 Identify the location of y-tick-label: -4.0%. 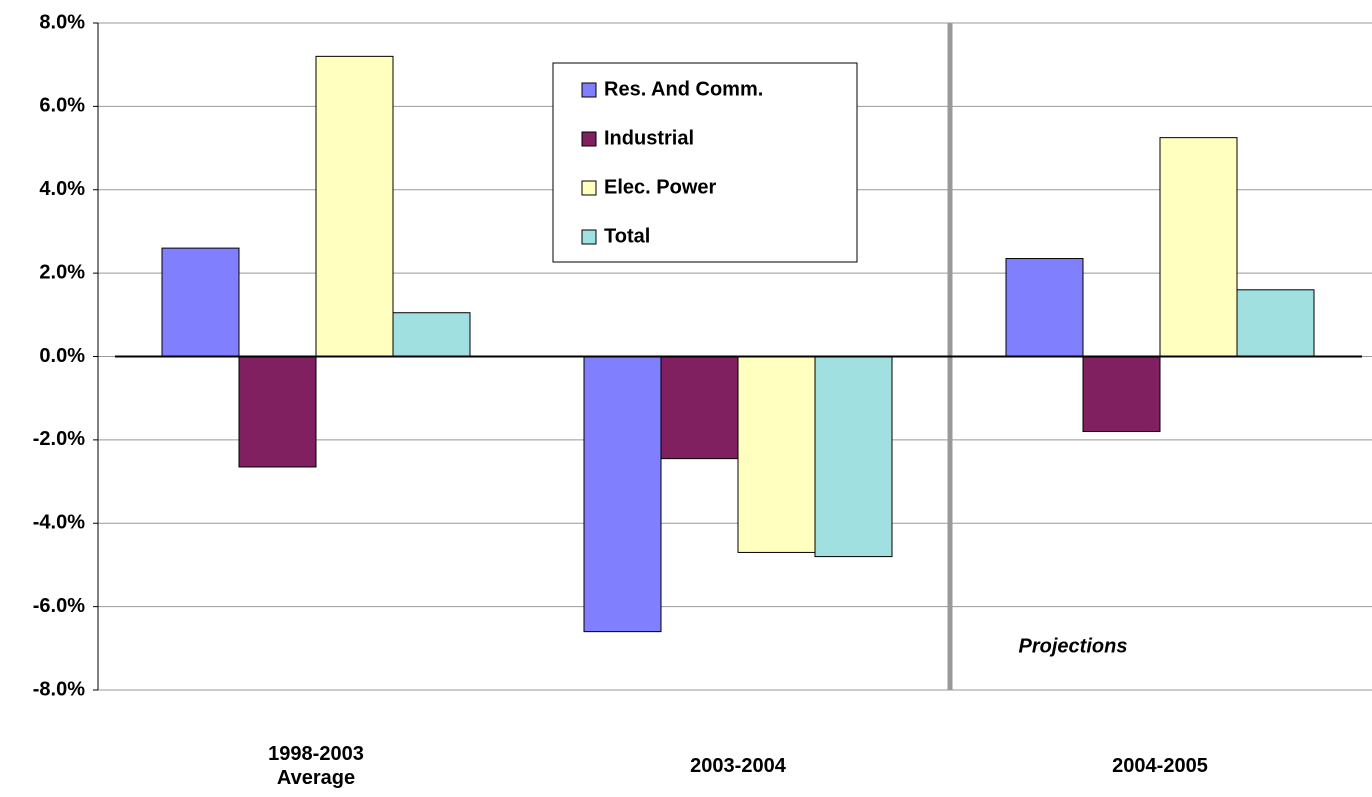
(59, 523).